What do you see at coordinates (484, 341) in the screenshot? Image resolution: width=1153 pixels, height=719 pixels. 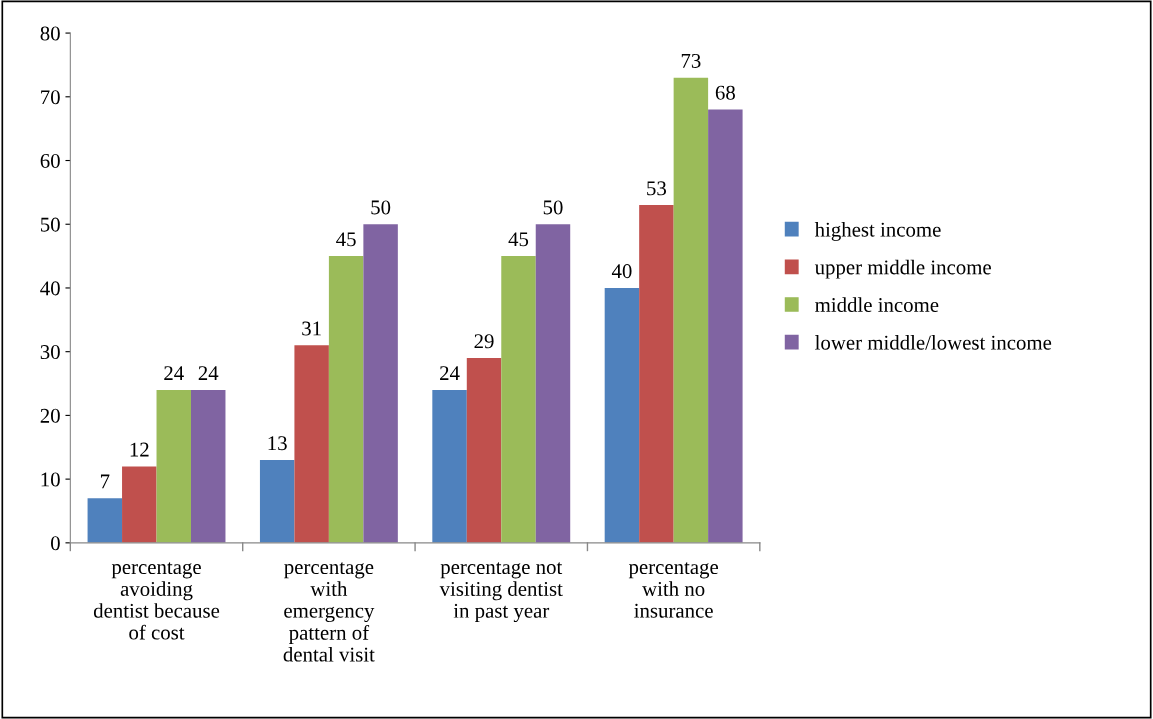 I see `data-label: 29` at bounding box center [484, 341].